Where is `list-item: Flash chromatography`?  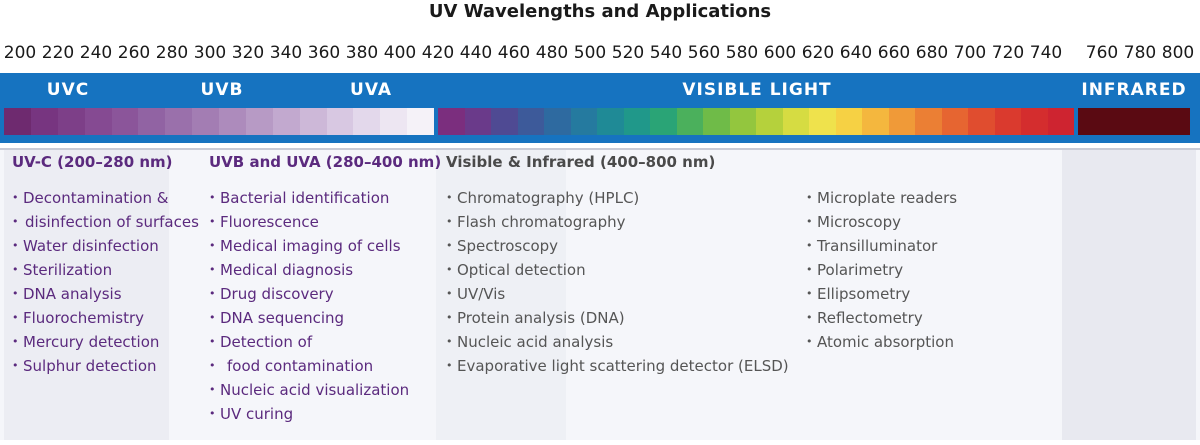 list-item: Flash chromatography is located at coordinates (617, 222).